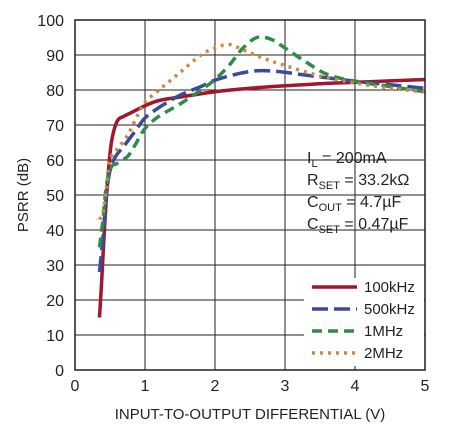 The height and width of the screenshot is (441, 456). I want to click on x-tick-label: 1, so click(145, 386).